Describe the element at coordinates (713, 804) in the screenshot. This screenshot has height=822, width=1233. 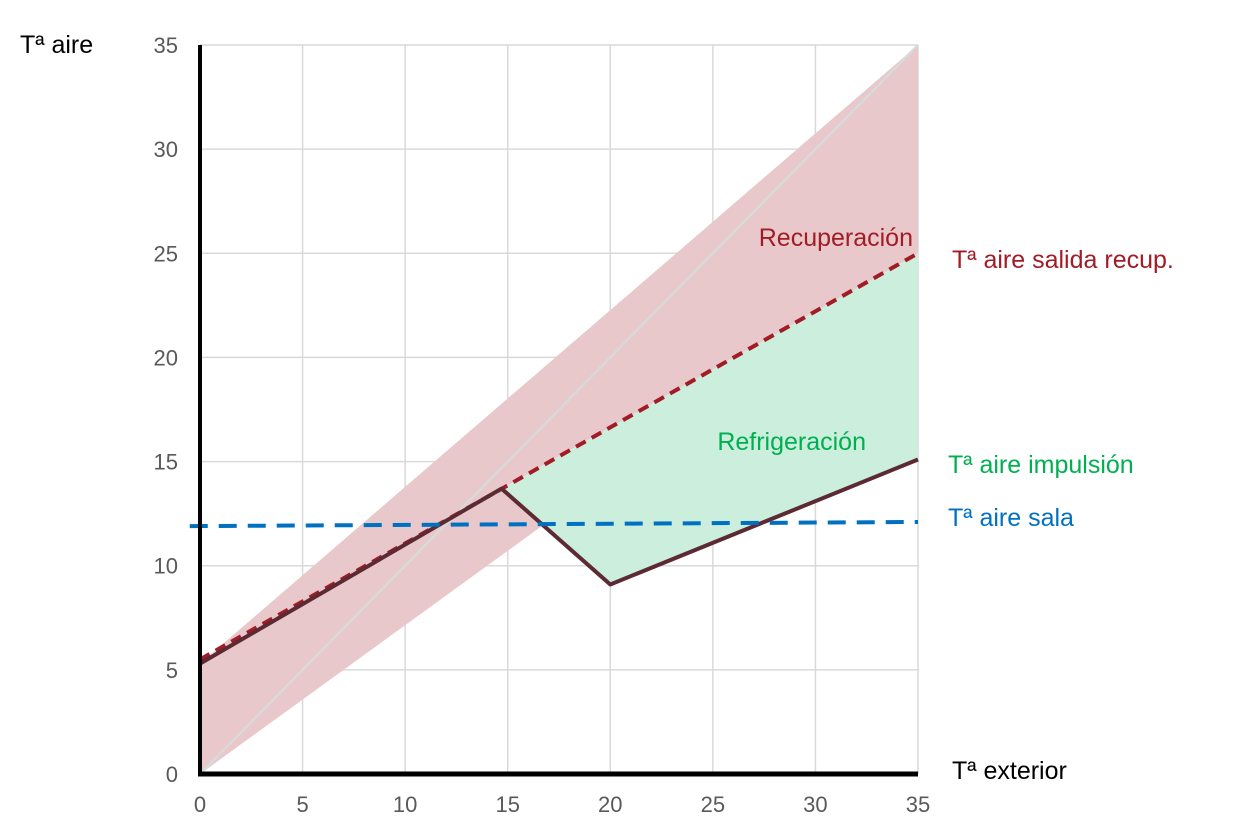
I see `x-tick-label: 25` at that location.